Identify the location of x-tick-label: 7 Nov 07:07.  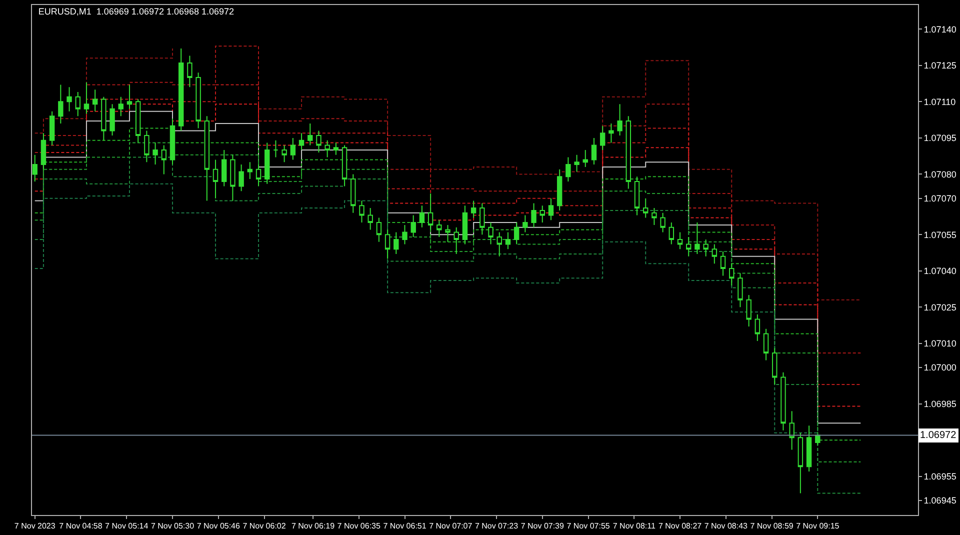
(451, 526).